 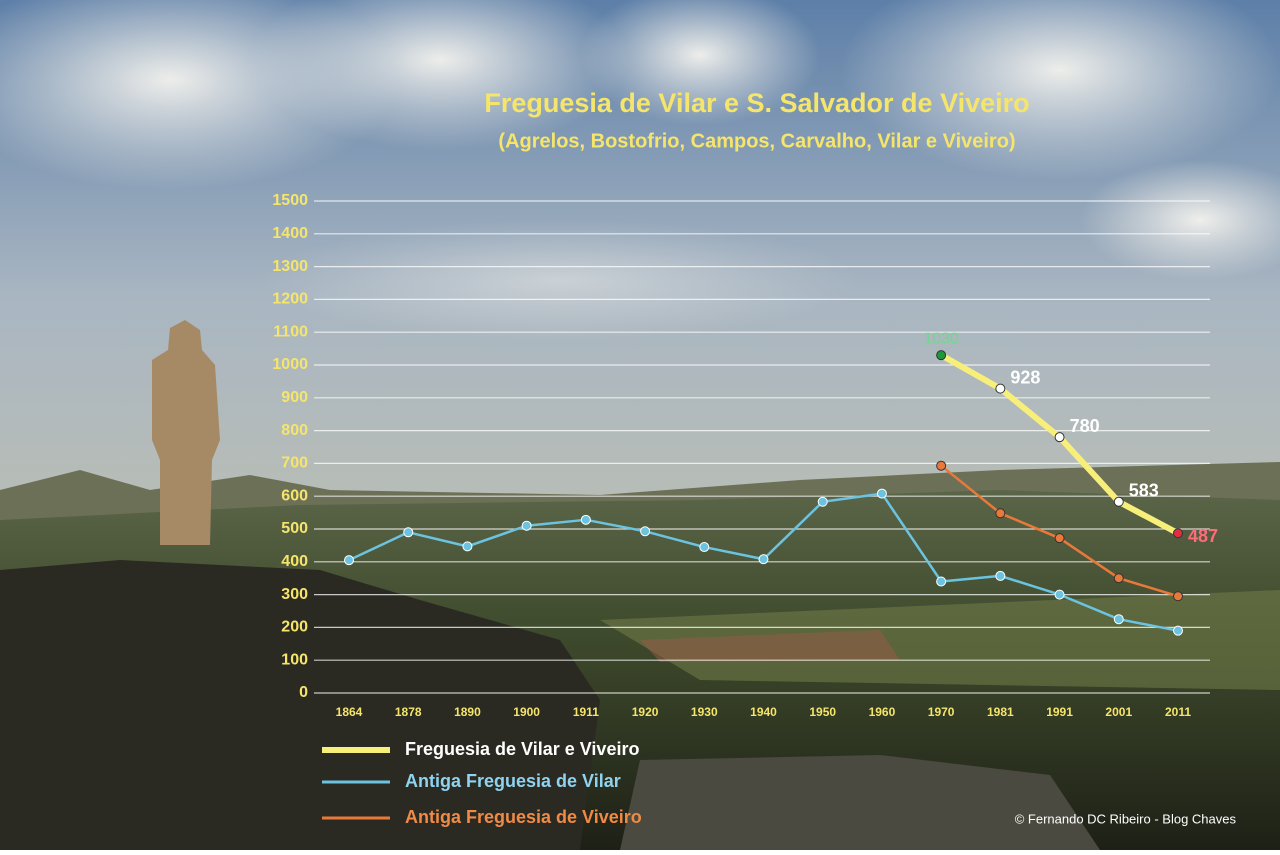 I want to click on x-tick-label: 1864, so click(x=349, y=712).